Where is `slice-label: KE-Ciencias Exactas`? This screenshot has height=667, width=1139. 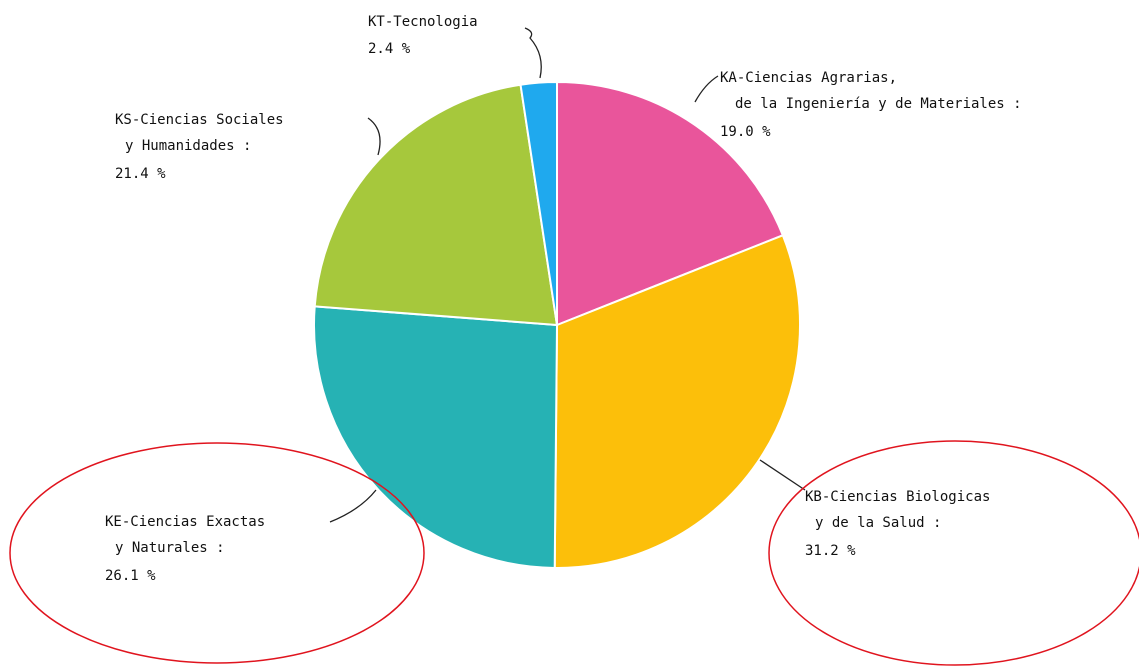
slice-label: KE-Ciencias Exactas is located at coordinates (185, 522).